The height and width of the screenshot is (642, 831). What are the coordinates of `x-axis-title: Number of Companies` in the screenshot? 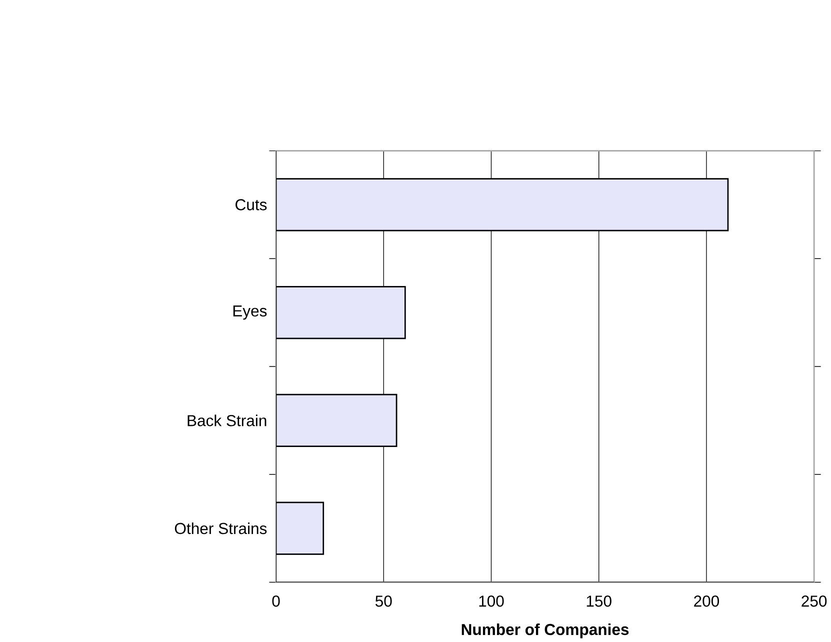 It's located at (545, 631).